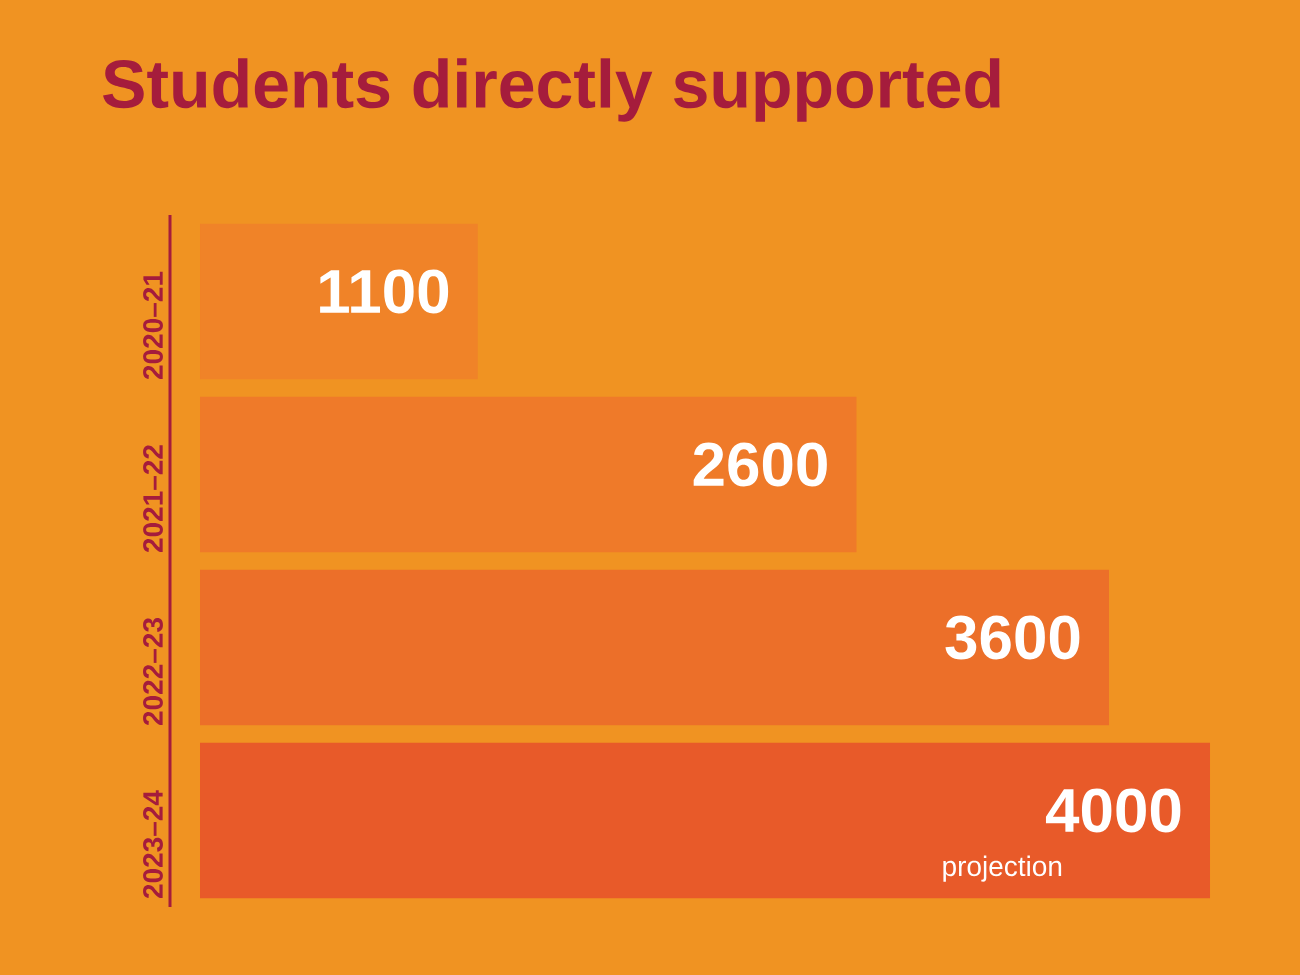  Describe the element at coordinates (153, 499) in the screenshot. I see `y-tick-label: 2021–22` at that location.